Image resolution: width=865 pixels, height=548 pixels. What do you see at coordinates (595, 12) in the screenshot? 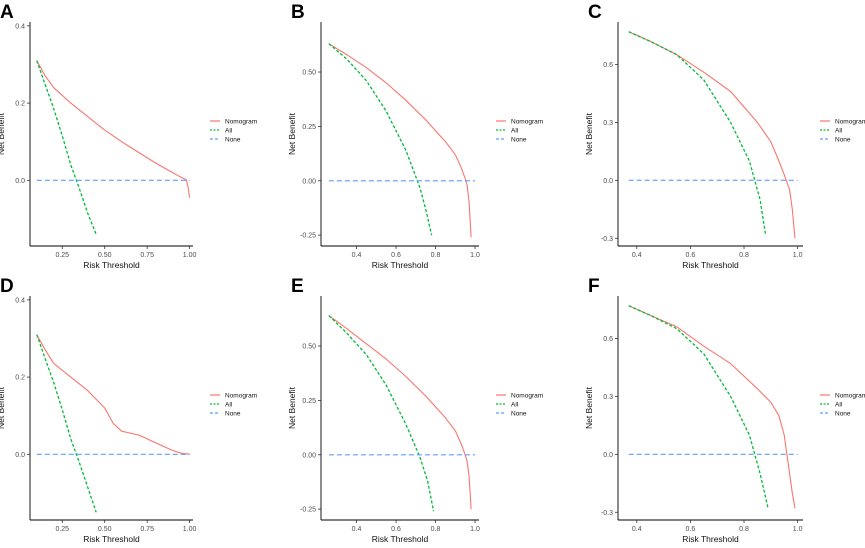
I see `panel-letter: C` at bounding box center [595, 12].